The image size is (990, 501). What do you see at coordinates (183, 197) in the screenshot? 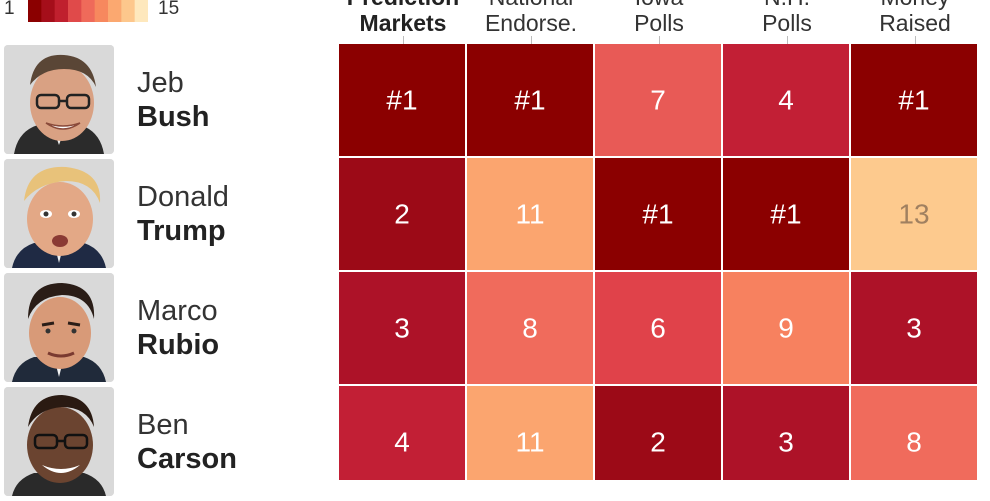
I see `candidate-first-name: Donald` at bounding box center [183, 197].